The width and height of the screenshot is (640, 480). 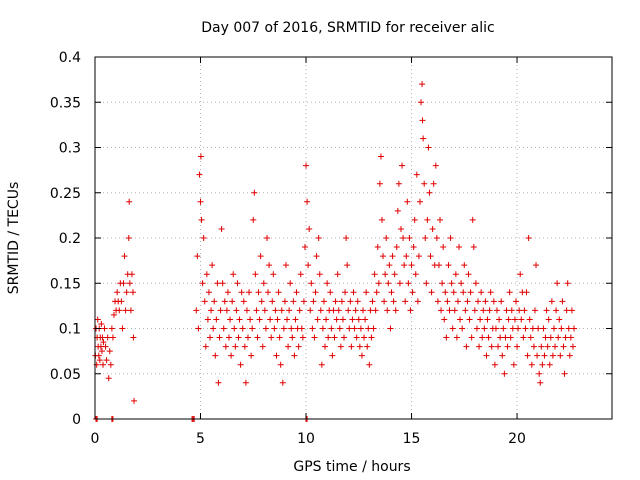 I want to click on y-tick-label: 0.1, so click(x=70, y=330).